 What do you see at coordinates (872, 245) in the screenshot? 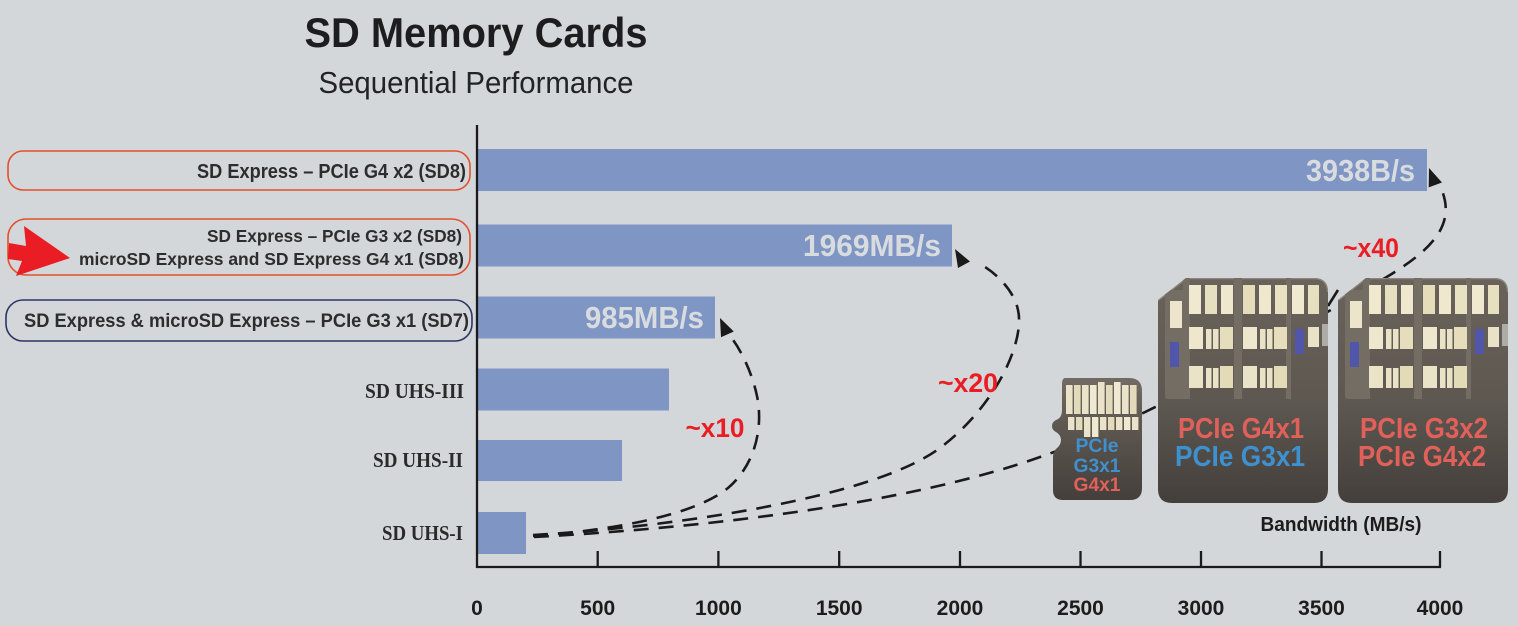
I see `svg-text: 1969MB/s` at bounding box center [872, 245].